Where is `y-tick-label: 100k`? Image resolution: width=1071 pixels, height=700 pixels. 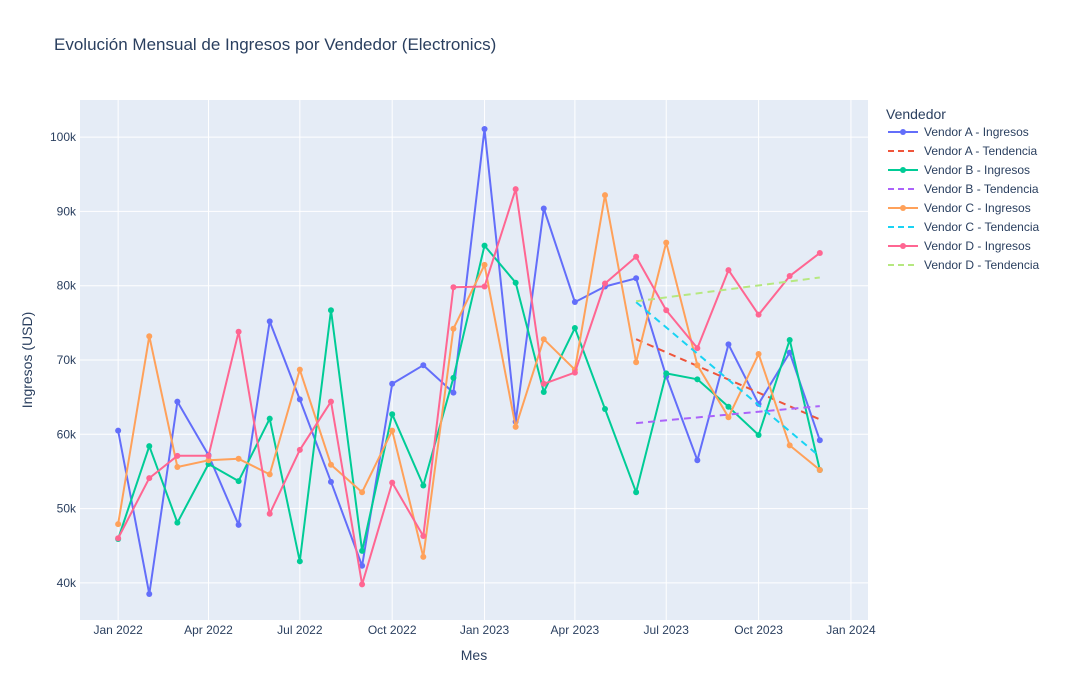 y-tick-label: 100k is located at coordinates (63, 137).